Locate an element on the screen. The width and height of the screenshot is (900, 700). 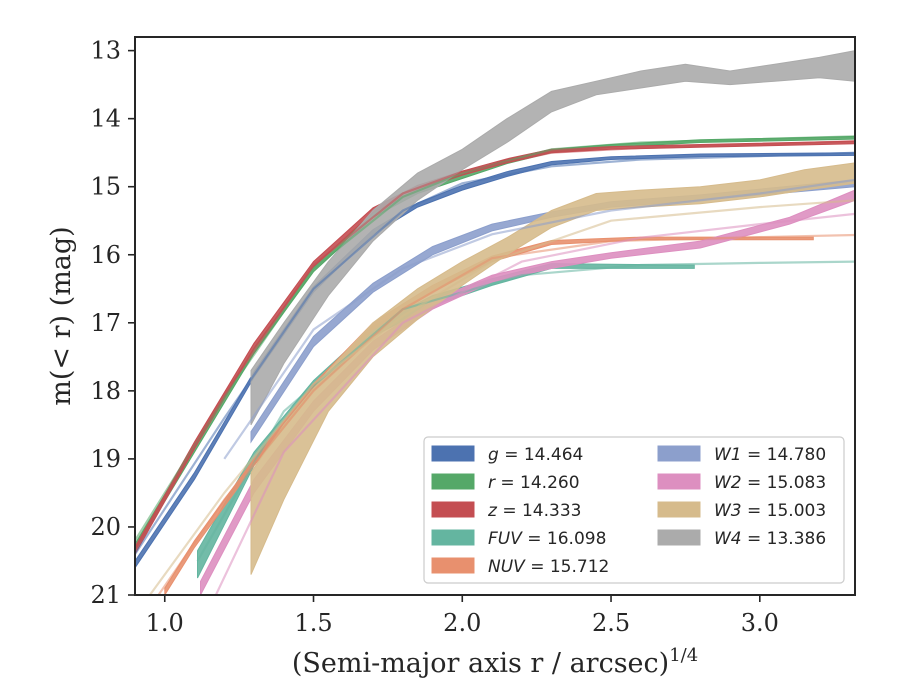
legend-label-w4: W4 = 13.386 is located at coordinates (770, 539).